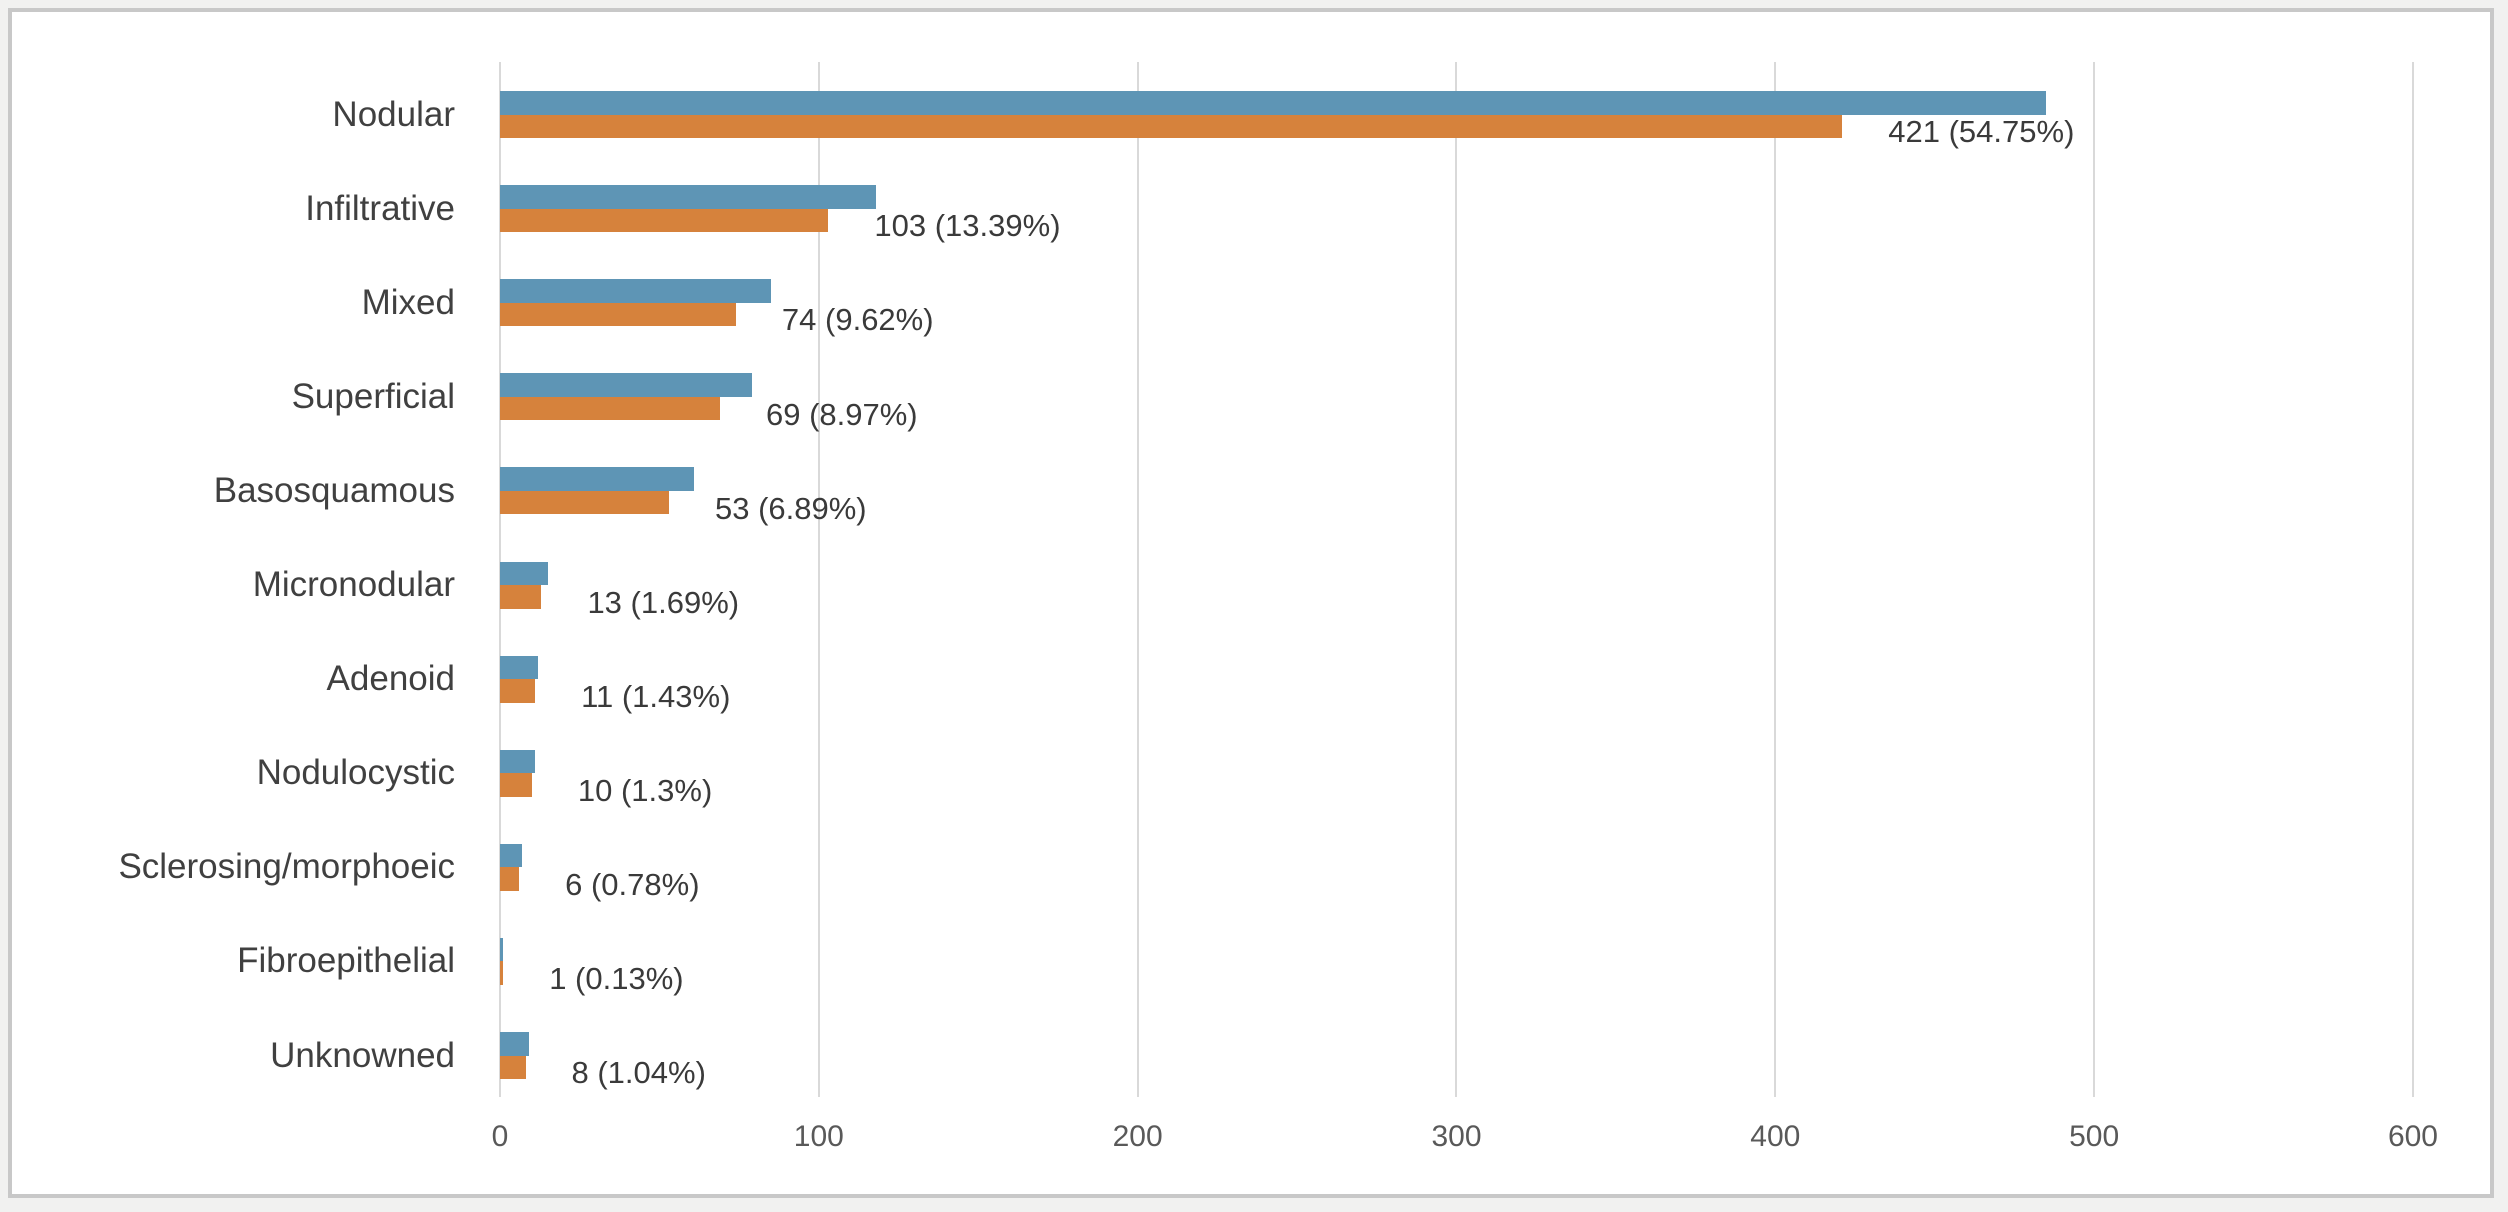 This screenshot has height=1212, width=2508. I want to click on category-label: Mixed, so click(408, 302).